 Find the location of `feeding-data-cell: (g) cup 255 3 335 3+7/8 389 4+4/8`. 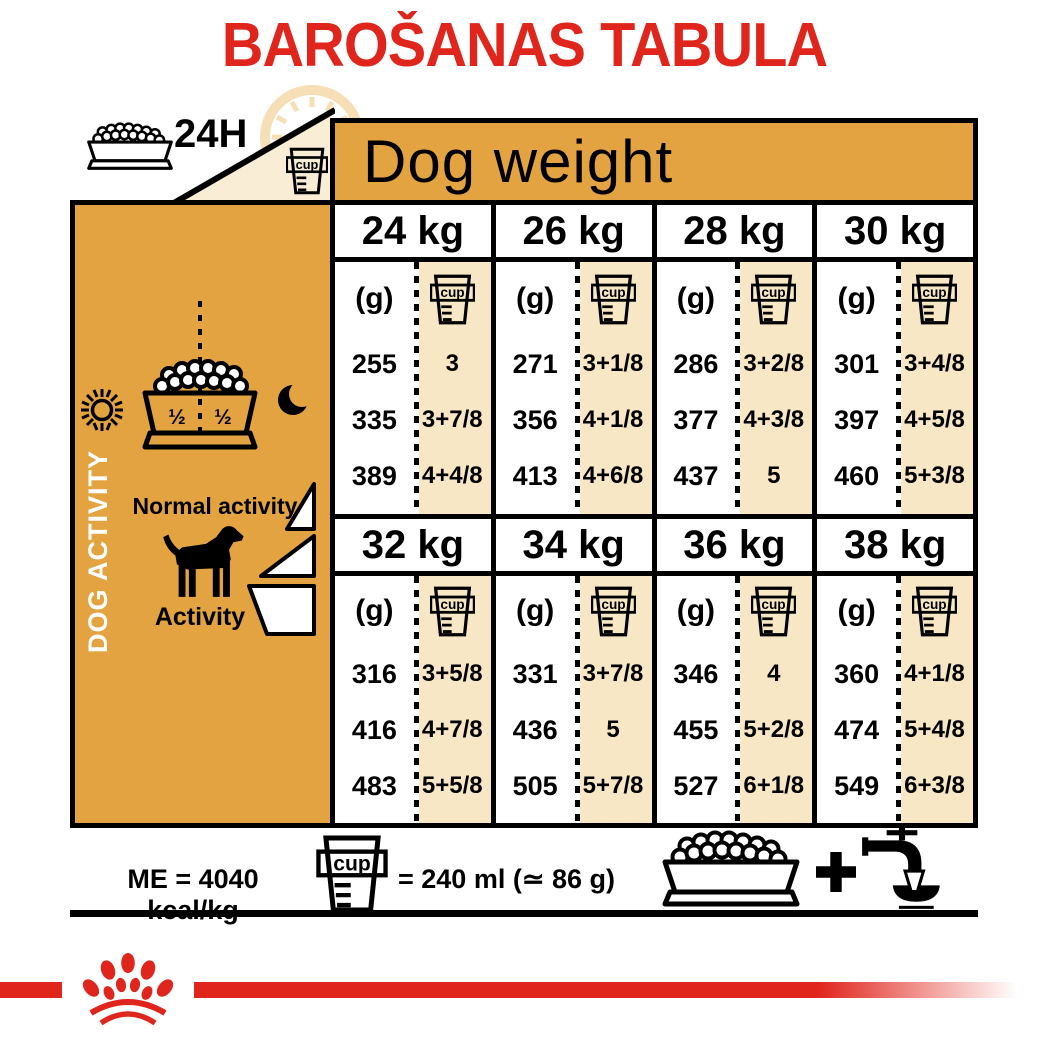

feeding-data-cell: (g) cup 255 3 335 3+7/8 389 4+4/8 is located at coordinates (413, 388).